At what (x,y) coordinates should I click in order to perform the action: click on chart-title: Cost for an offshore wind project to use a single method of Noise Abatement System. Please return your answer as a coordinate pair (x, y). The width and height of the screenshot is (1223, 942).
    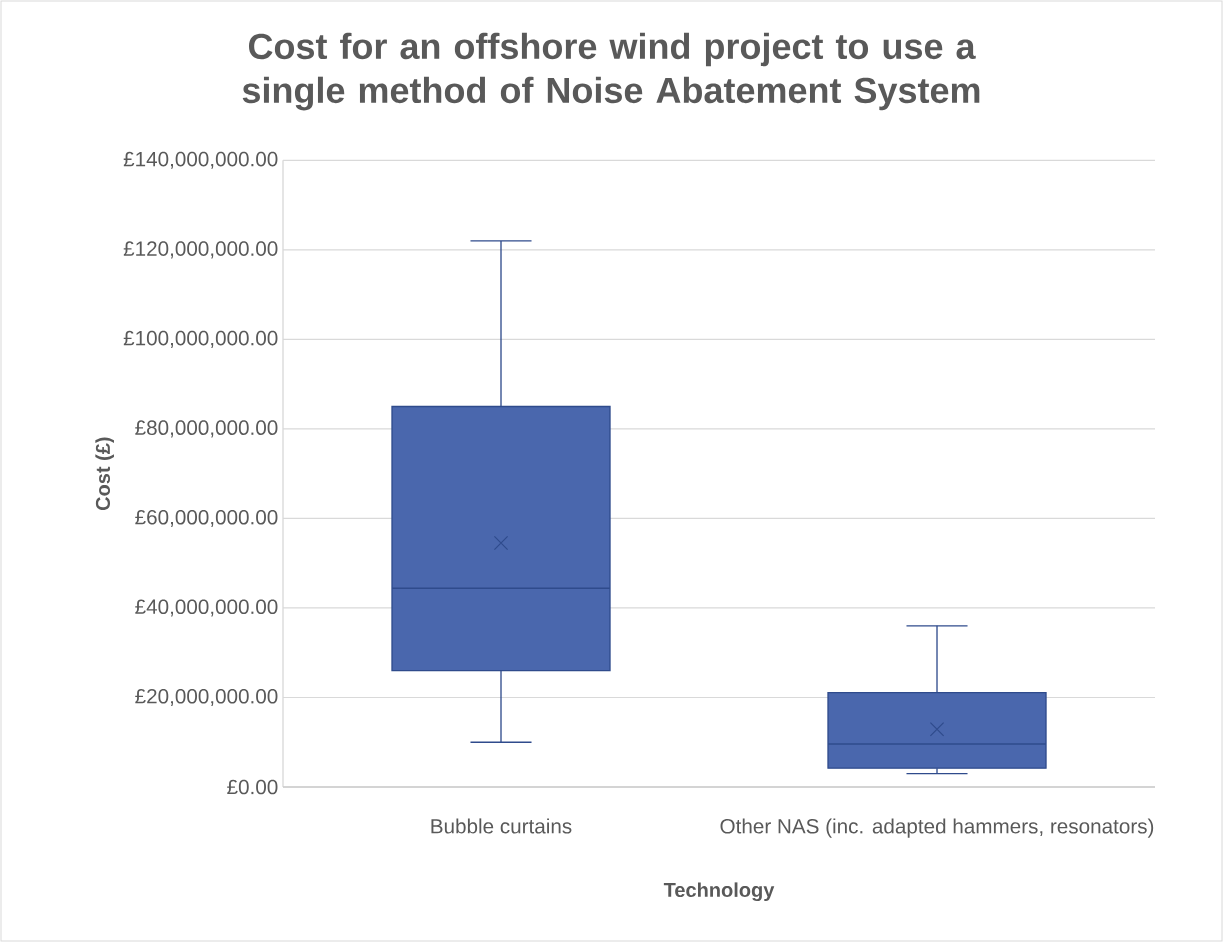
    Looking at the image, I should click on (611, 71).